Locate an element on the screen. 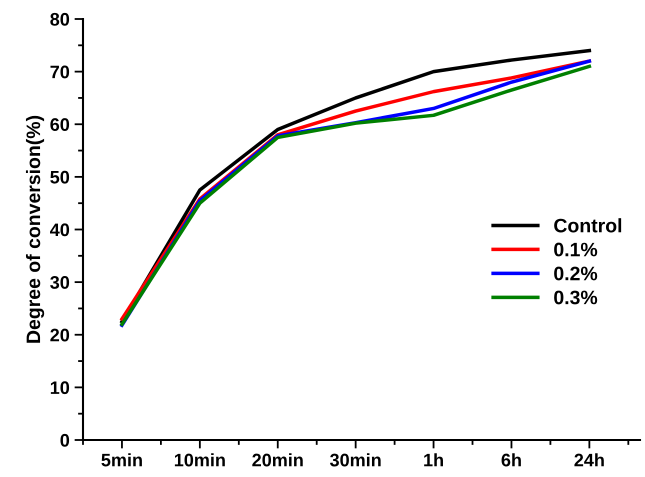  legend-label: 0.1% is located at coordinates (576, 249).